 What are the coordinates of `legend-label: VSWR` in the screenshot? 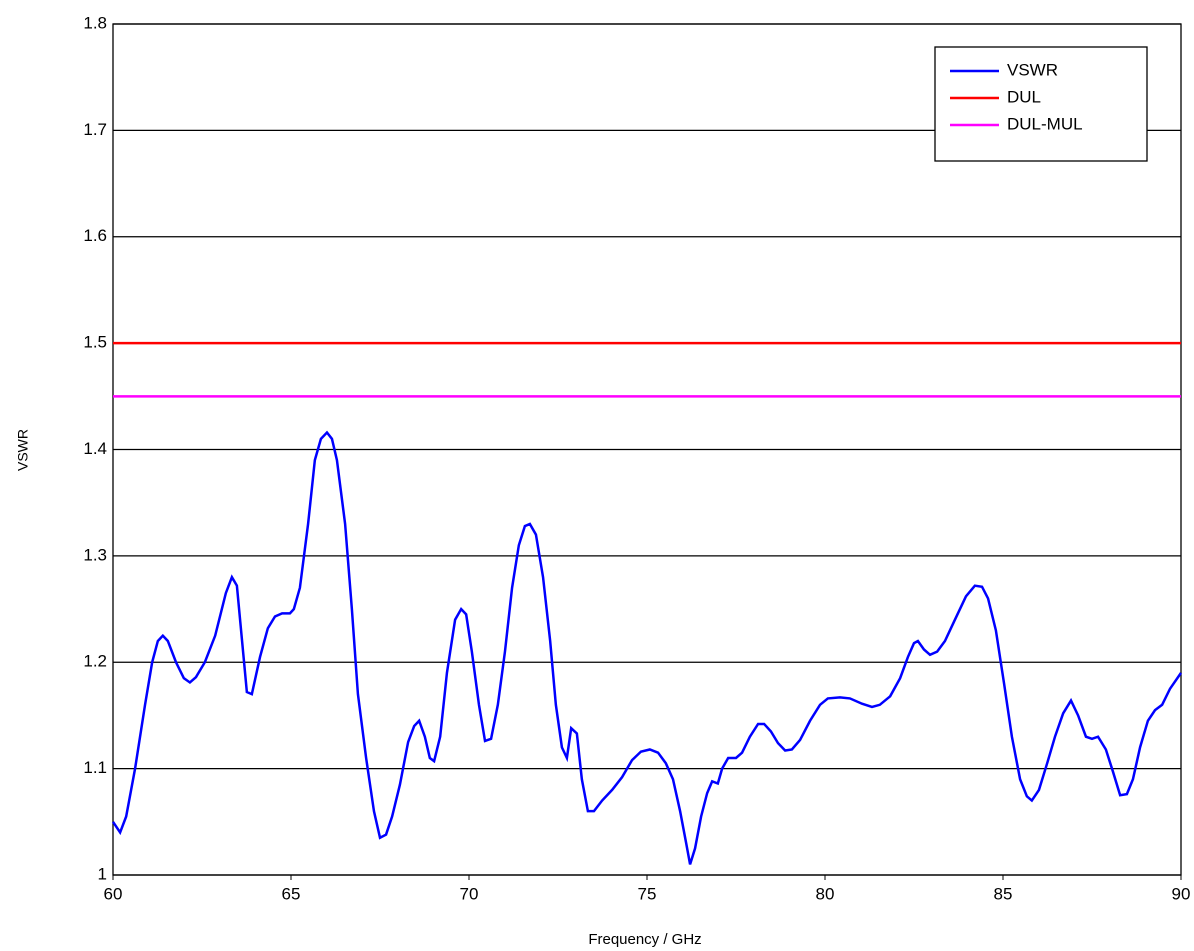 It's located at (1032, 69).